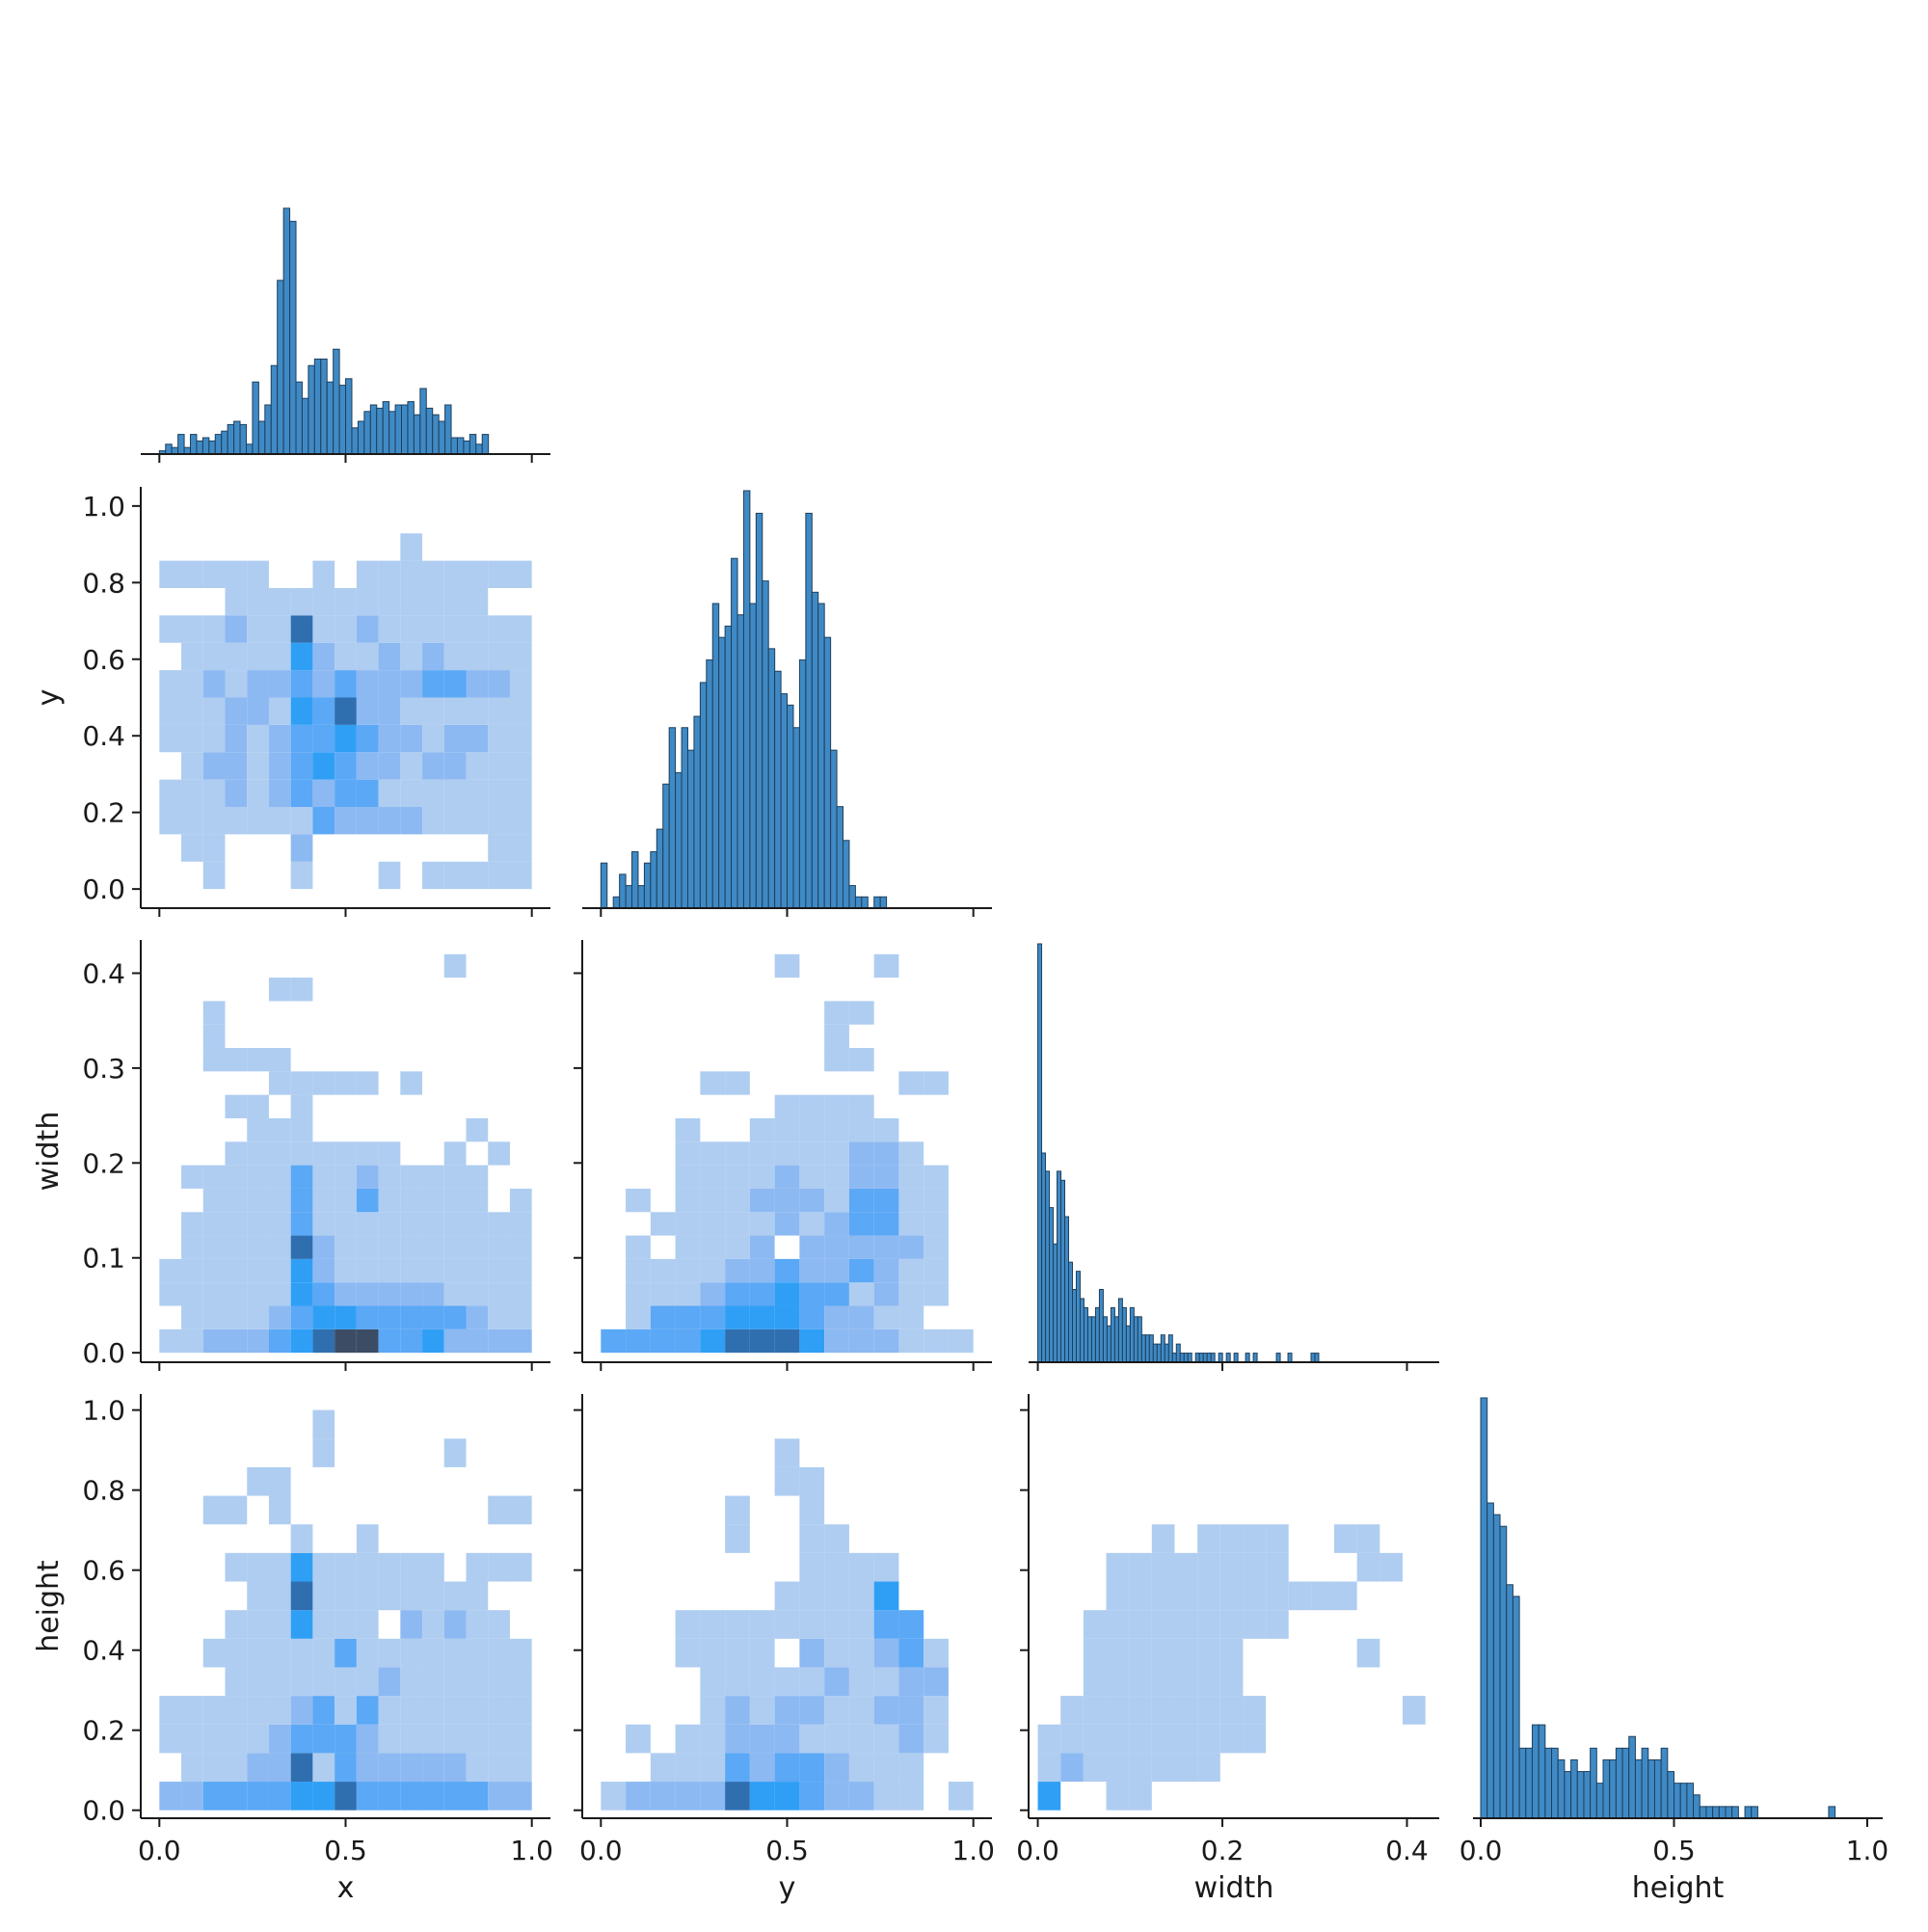 This screenshot has height=1932, width=1928. What do you see at coordinates (49, 1152) in the screenshot?
I see `y-axis-label-width: width` at bounding box center [49, 1152].